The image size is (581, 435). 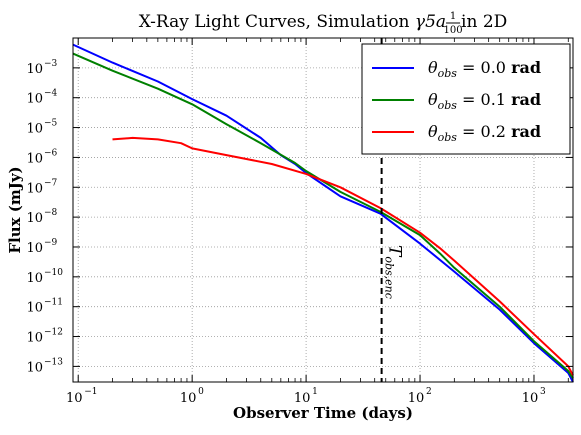 I want to click on chart-title: X-Ray Light Curves, Simulation γ5a, so click(x=292, y=22).